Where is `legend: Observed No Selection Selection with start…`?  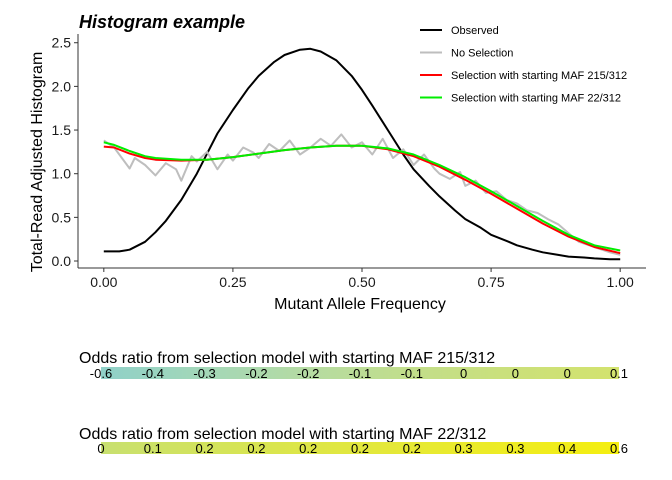
legend: Observed No Selection Selection with start… is located at coordinates (523, 65).